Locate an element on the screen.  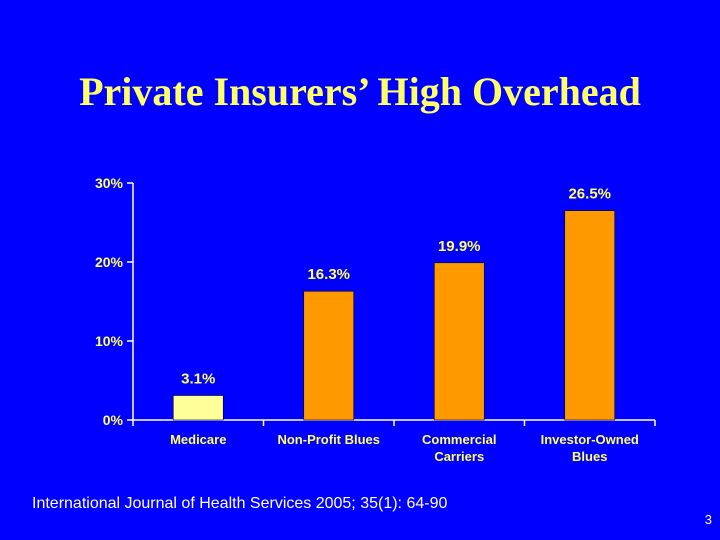
x-tick-label: Carriers is located at coordinates (459, 456).